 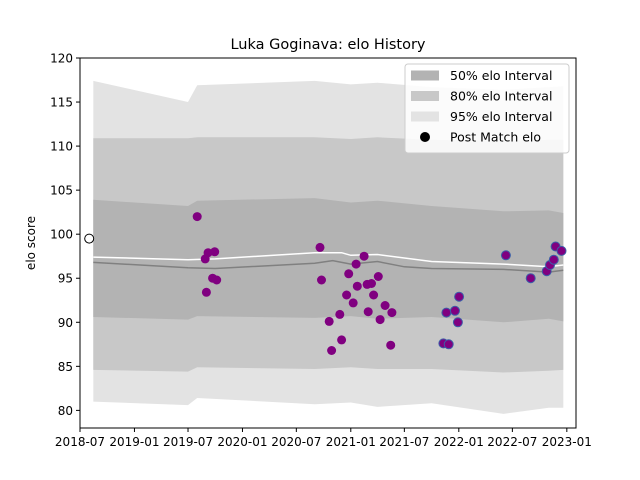 What do you see at coordinates (61, 59) in the screenshot?
I see `y-tick-label: 120` at bounding box center [61, 59].